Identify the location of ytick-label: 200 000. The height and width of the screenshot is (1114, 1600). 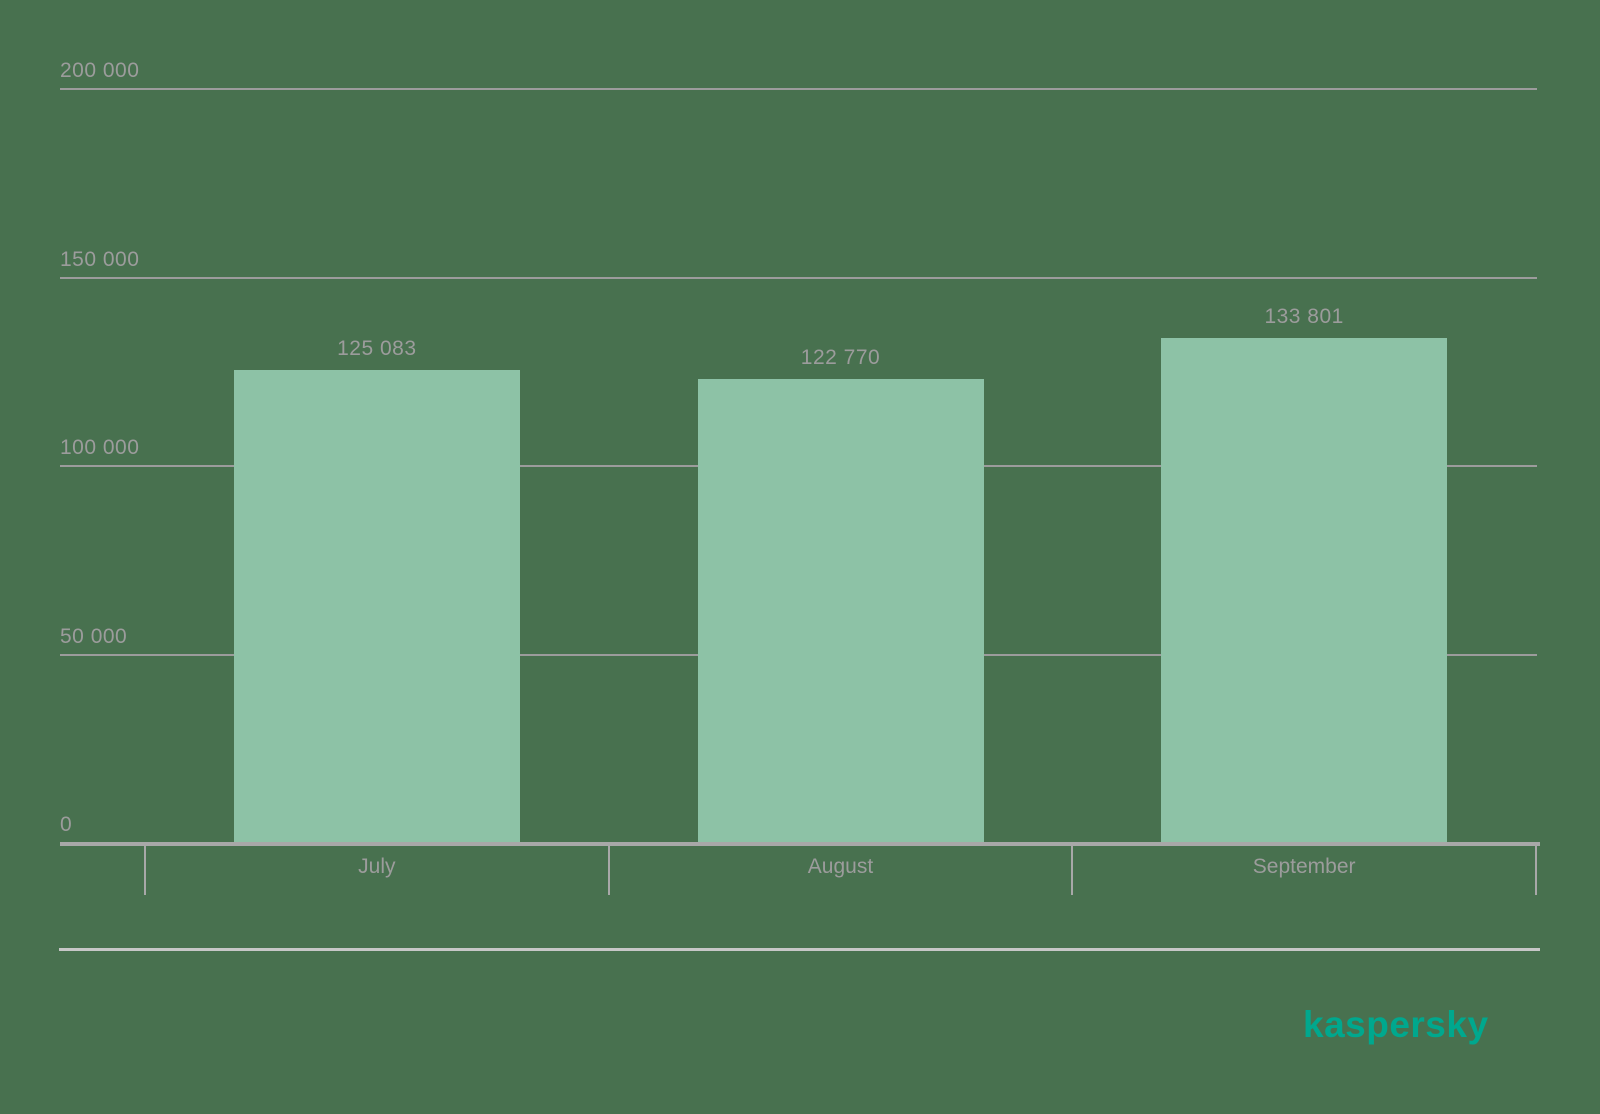
(100, 70).